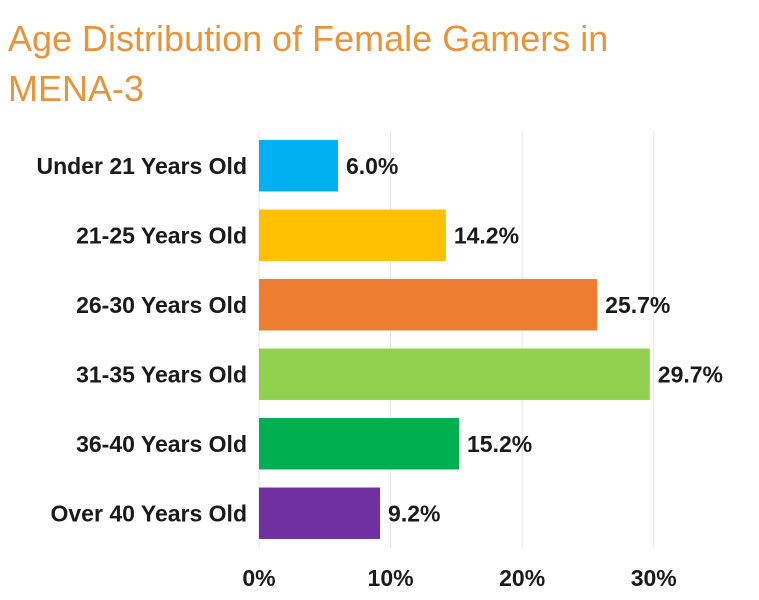 The width and height of the screenshot is (759, 600). I want to click on category-label: 21-25 Years Old, so click(161, 235).